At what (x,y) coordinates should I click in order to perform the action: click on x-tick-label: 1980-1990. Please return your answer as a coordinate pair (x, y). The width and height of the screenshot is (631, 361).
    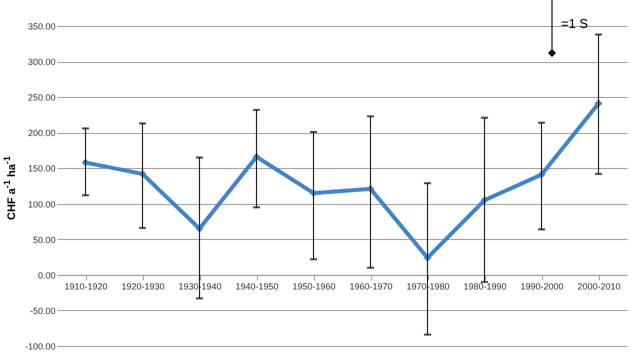
    Looking at the image, I should click on (485, 286).